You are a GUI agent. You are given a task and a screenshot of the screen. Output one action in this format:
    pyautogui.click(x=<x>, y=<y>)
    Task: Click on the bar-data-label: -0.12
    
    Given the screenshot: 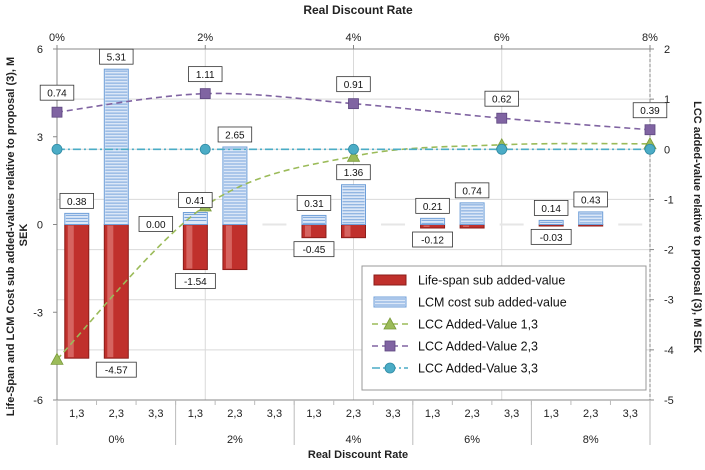 What is the action you would take?
    pyautogui.click(x=432, y=241)
    